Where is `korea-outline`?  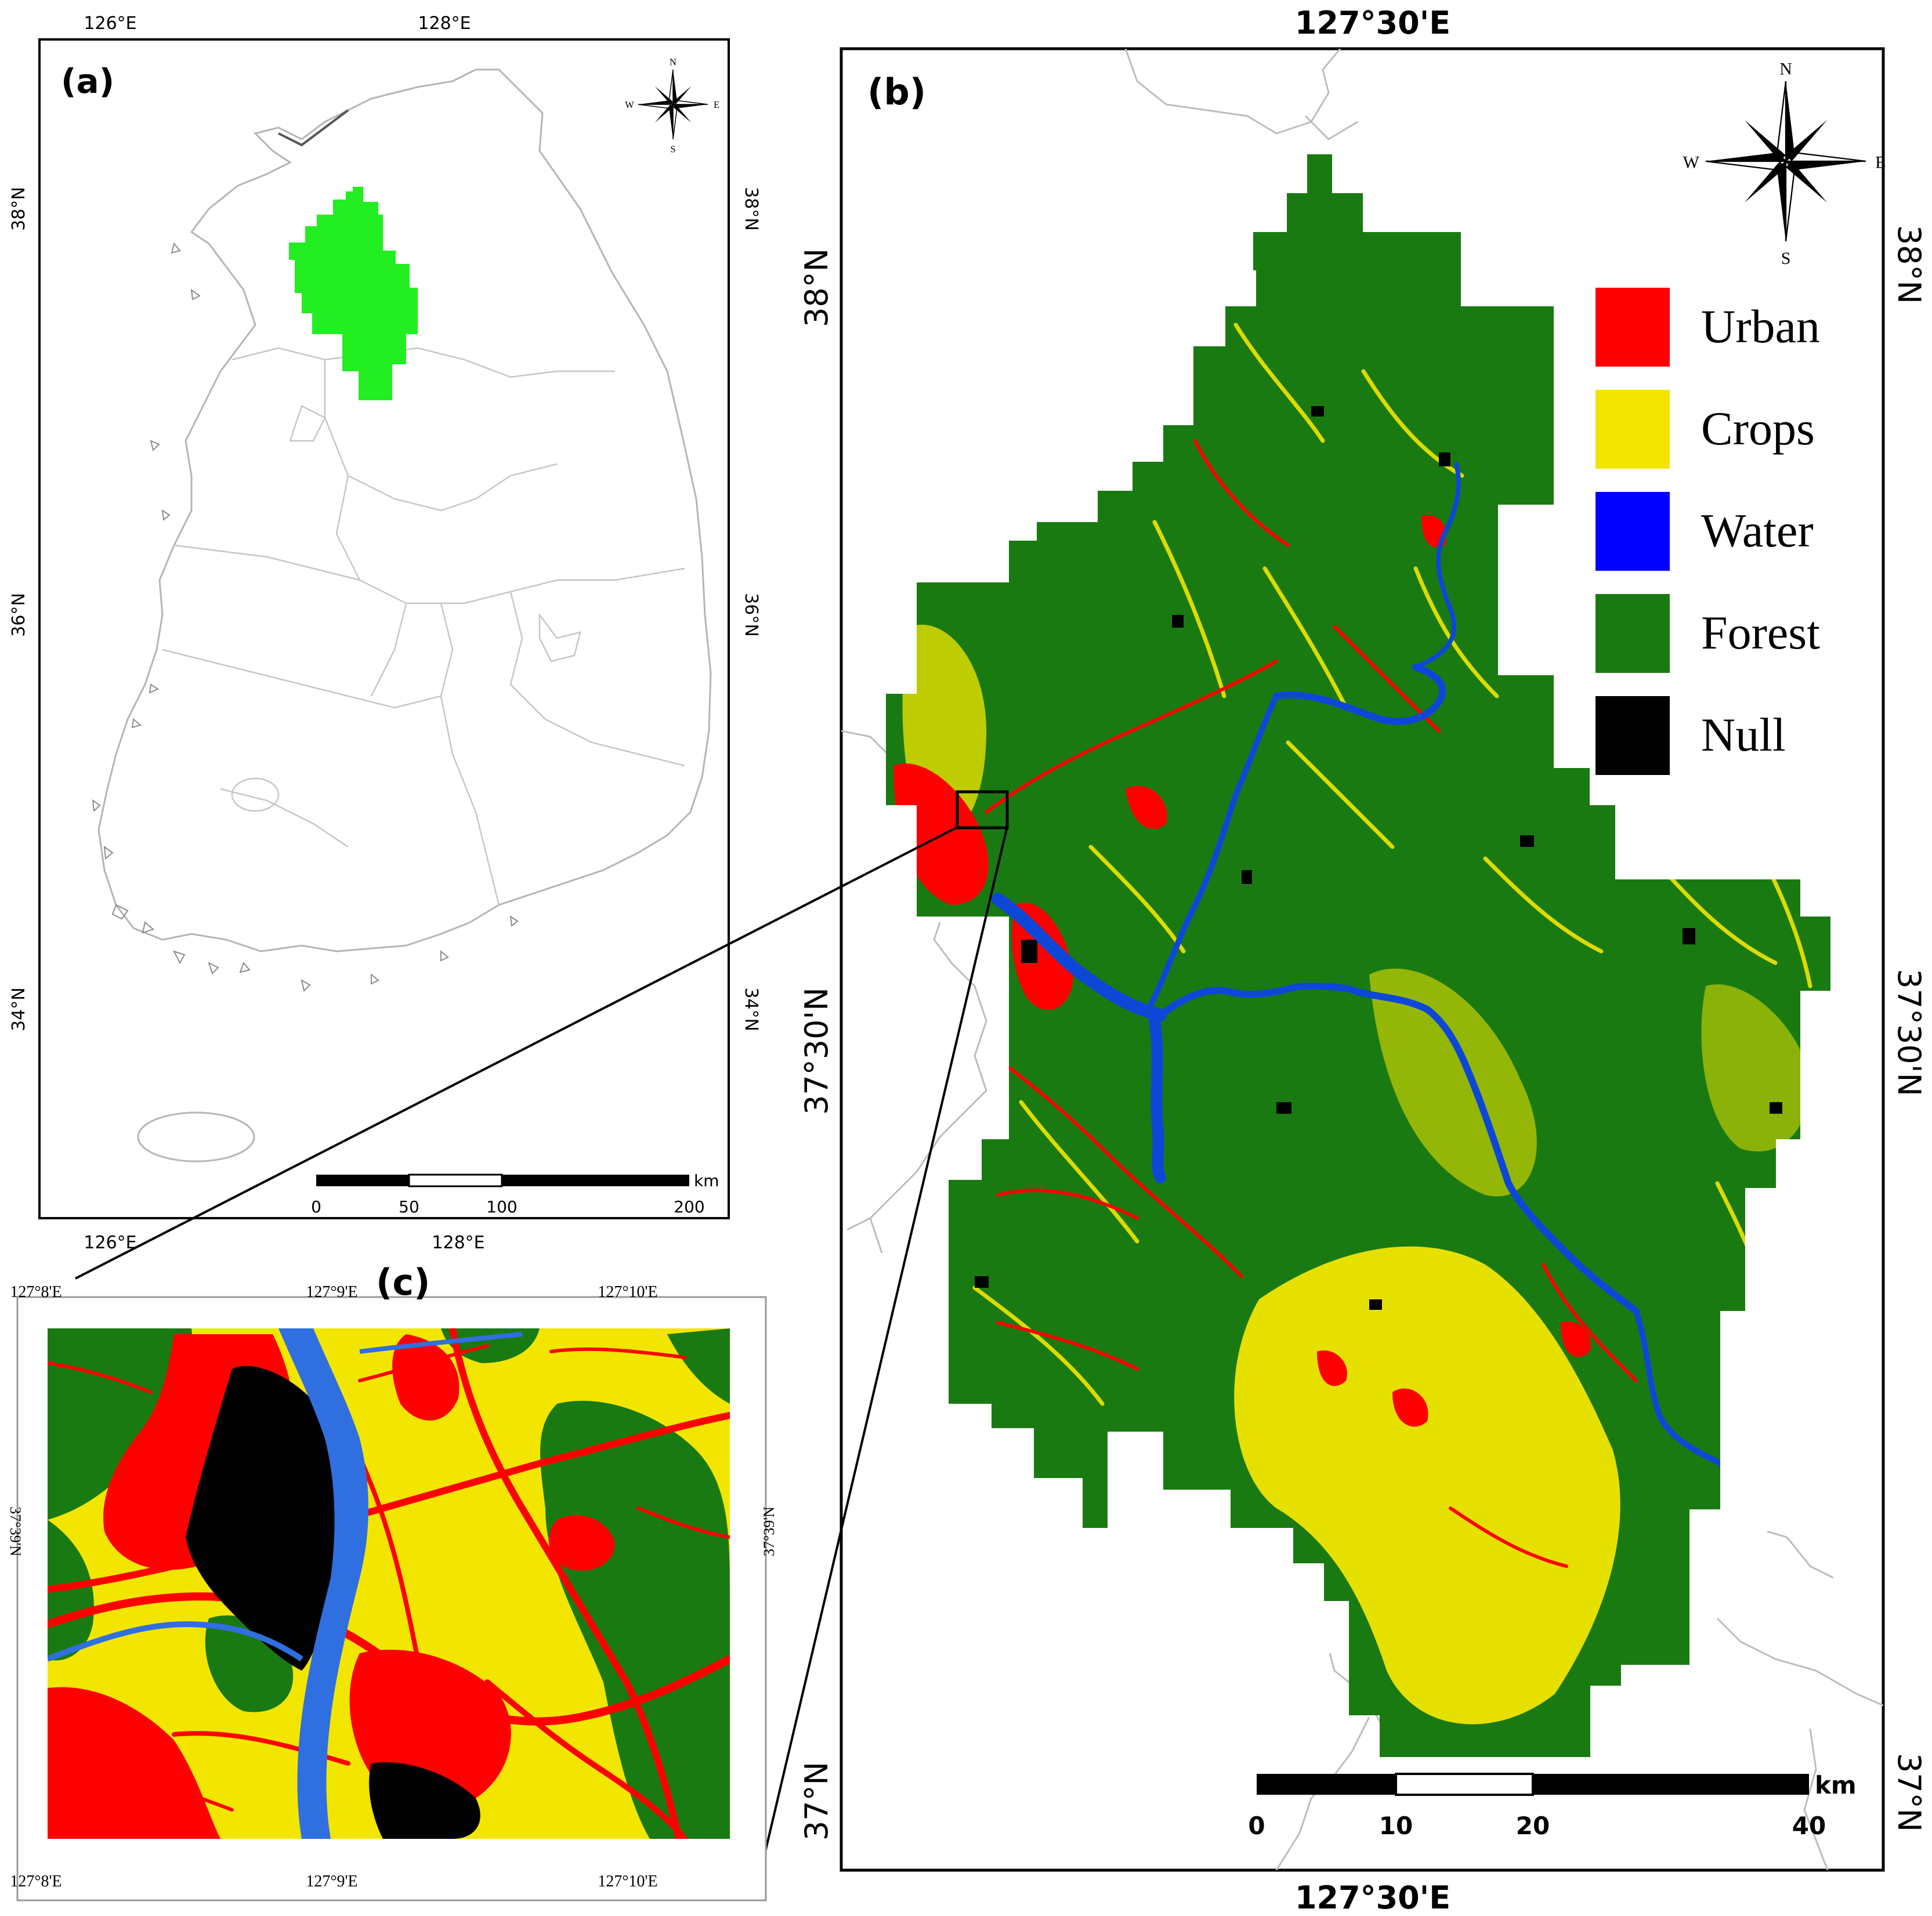
korea-outline is located at coordinates (404, 510).